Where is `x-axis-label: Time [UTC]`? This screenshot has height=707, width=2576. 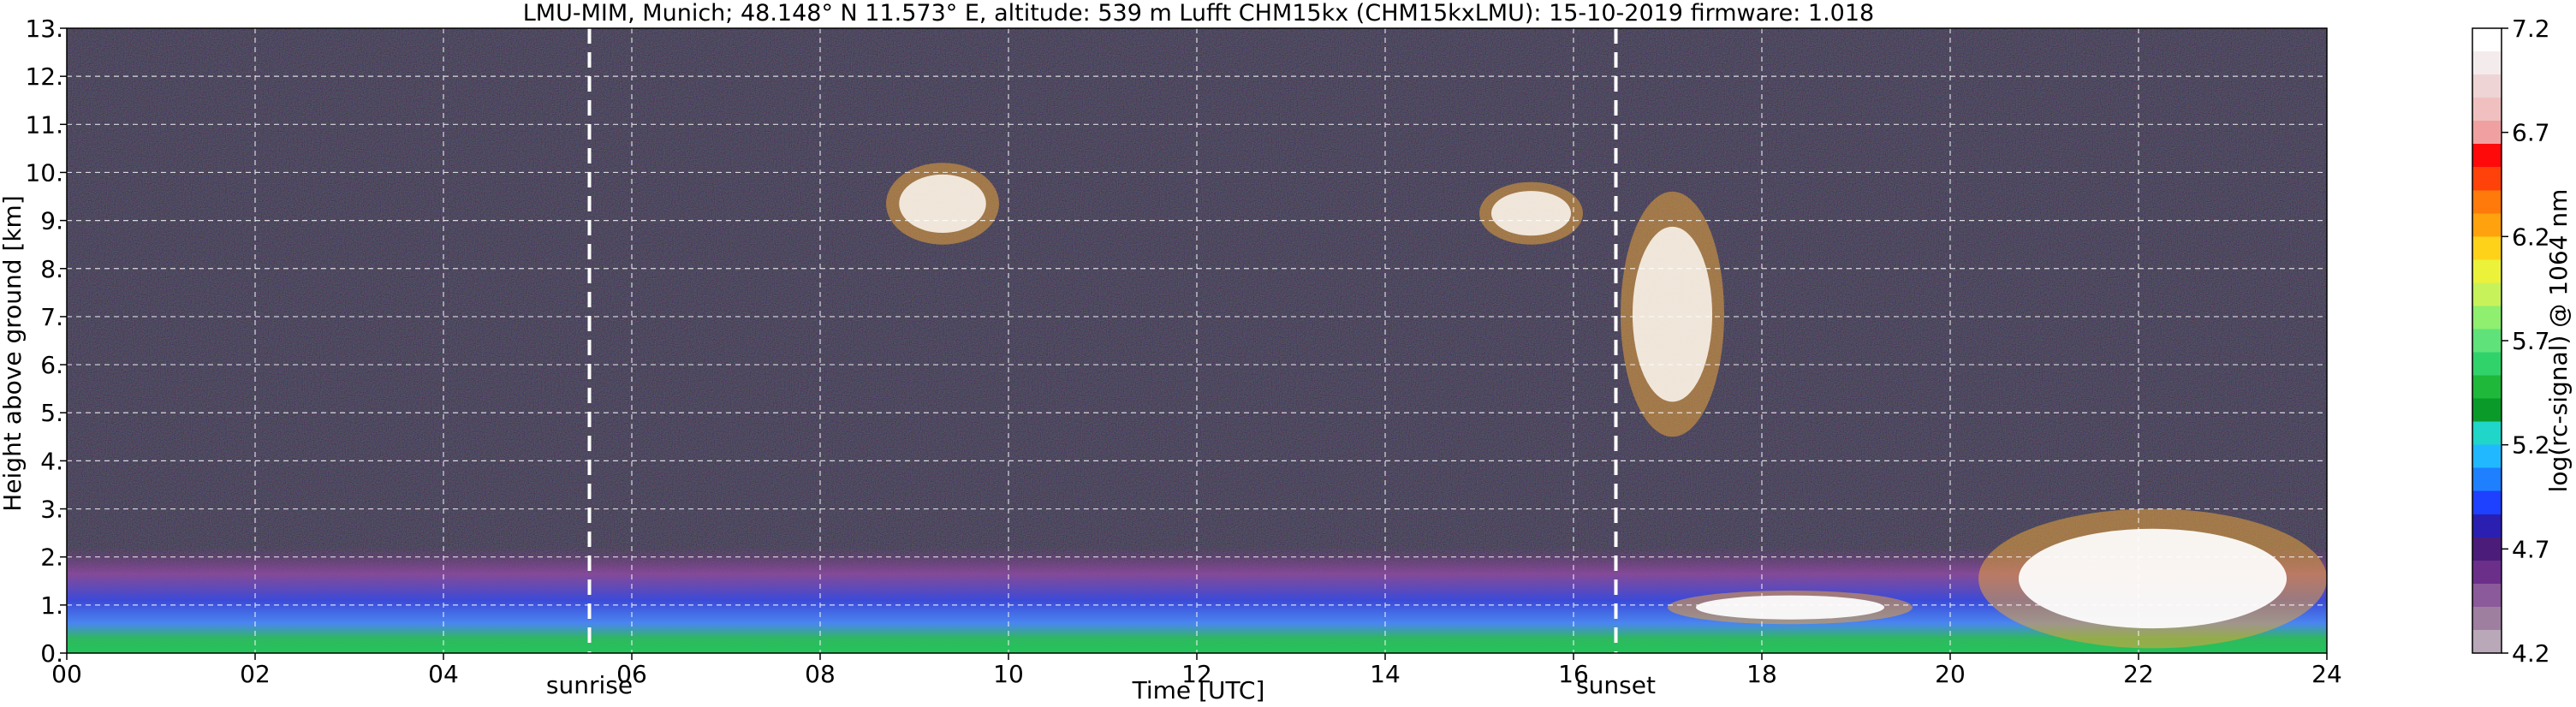 x-axis-label: Time [UTC] is located at coordinates (1198, 690).